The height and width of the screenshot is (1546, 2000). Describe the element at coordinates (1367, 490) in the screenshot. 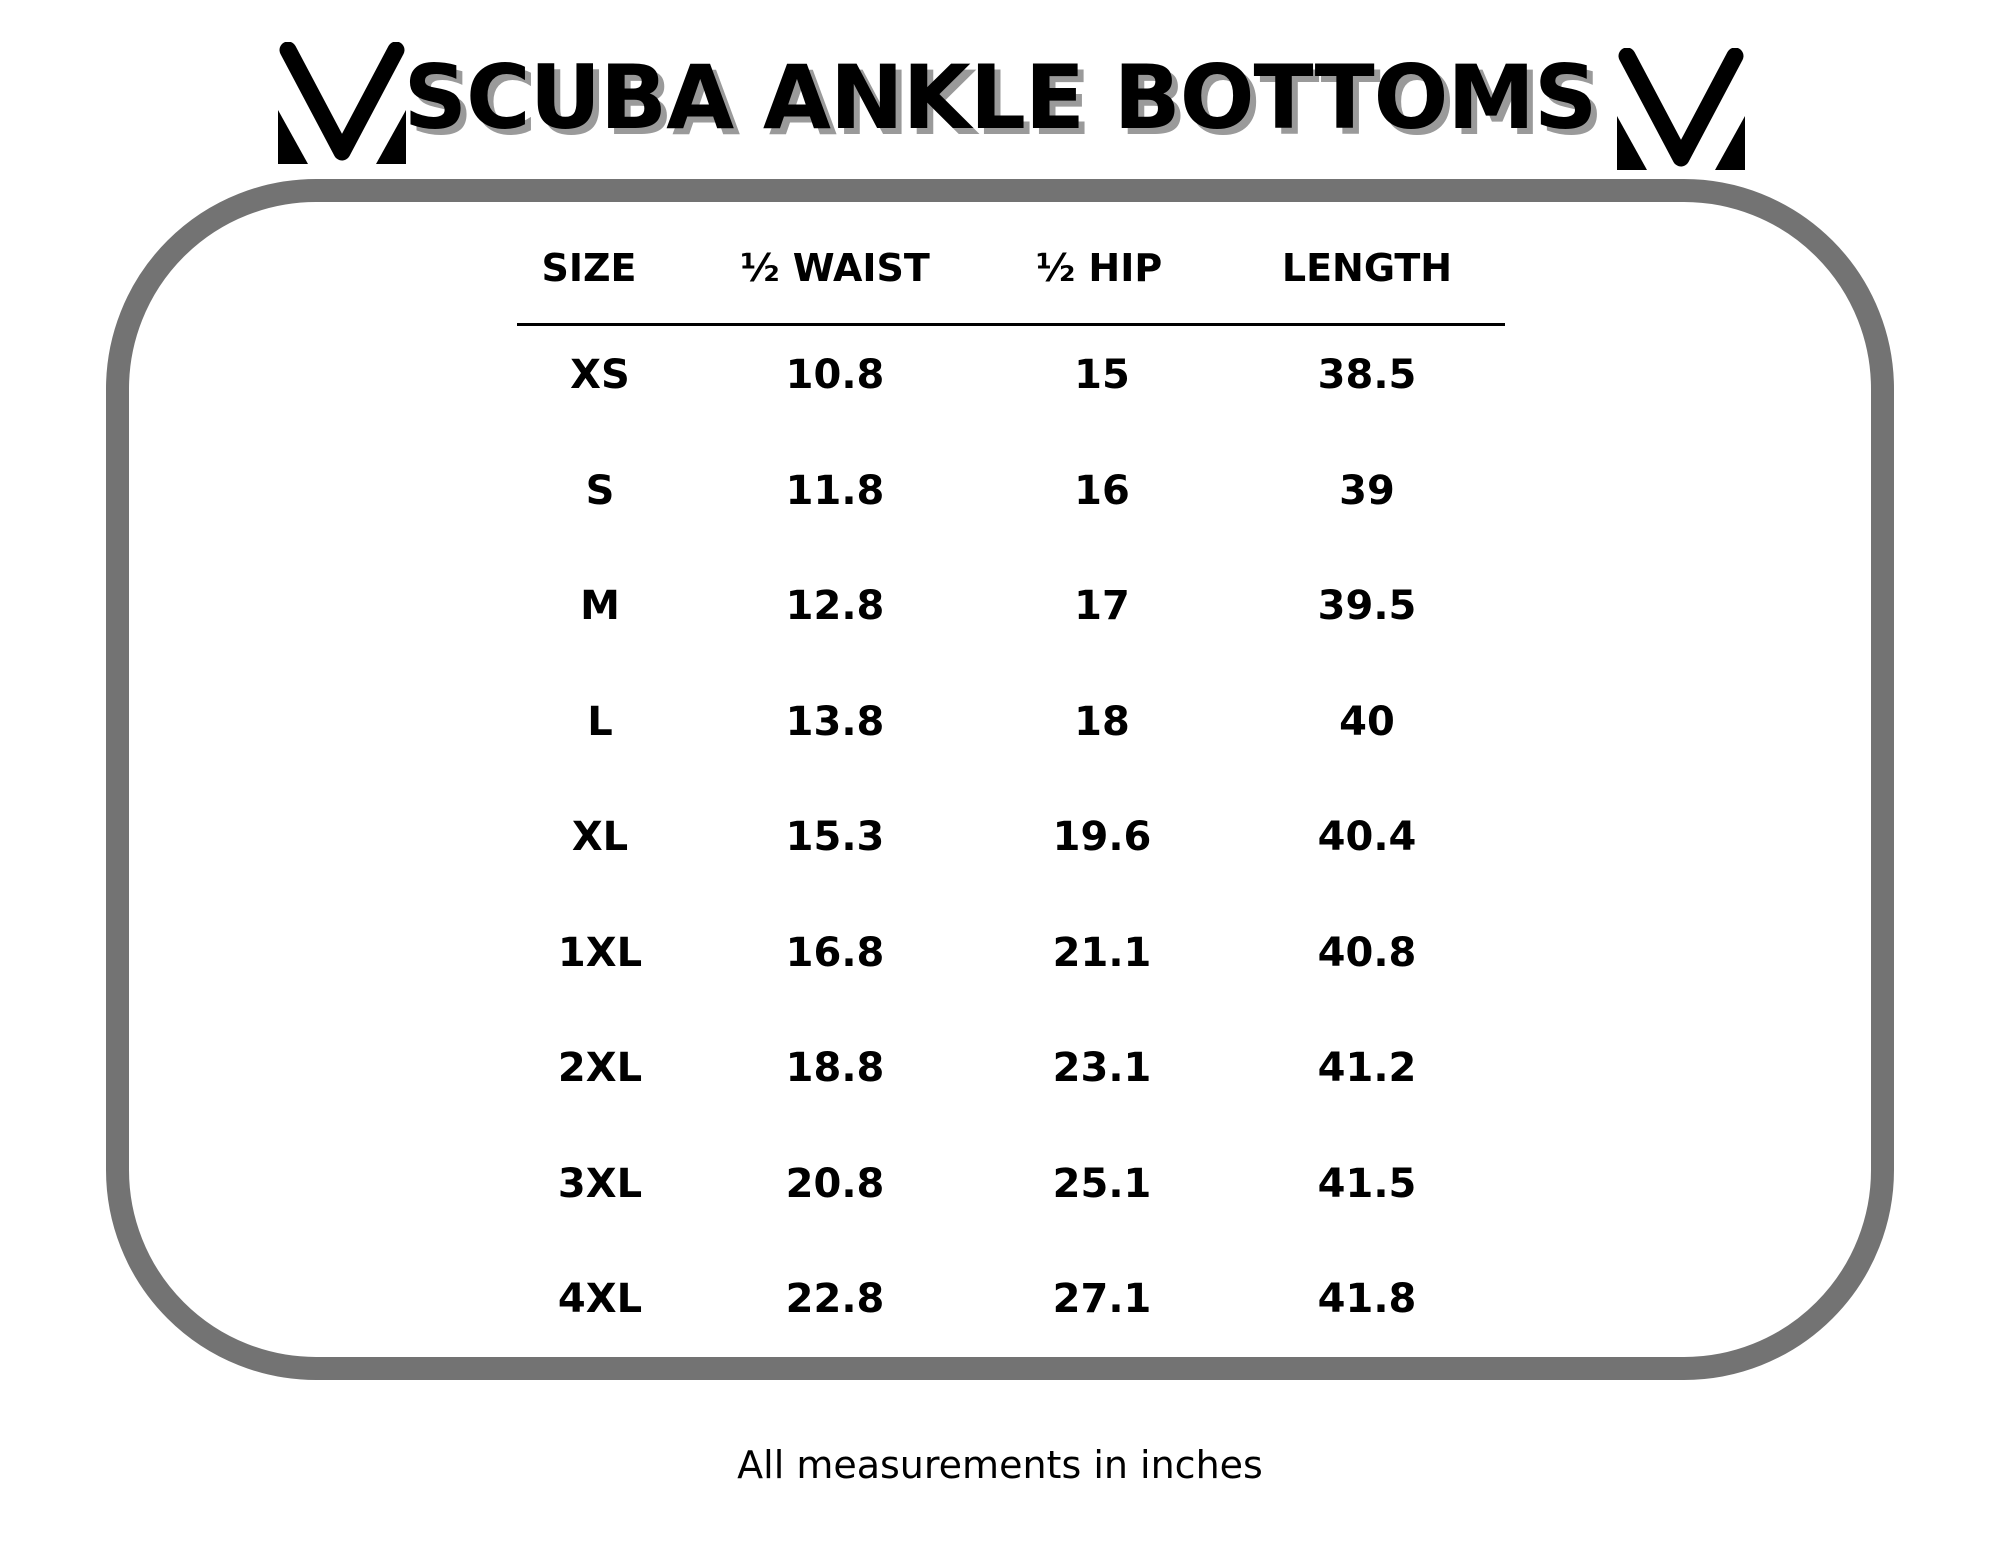

I see `cell-length: 39` at that location.